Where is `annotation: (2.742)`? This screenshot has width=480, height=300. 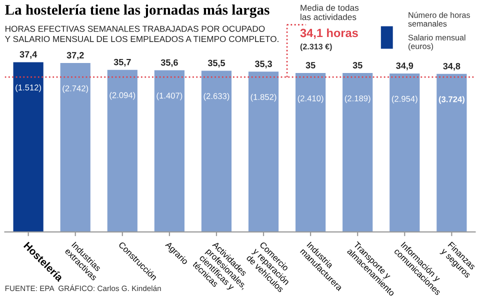
annotation: (2.742) is located at coordinates (75, 89).